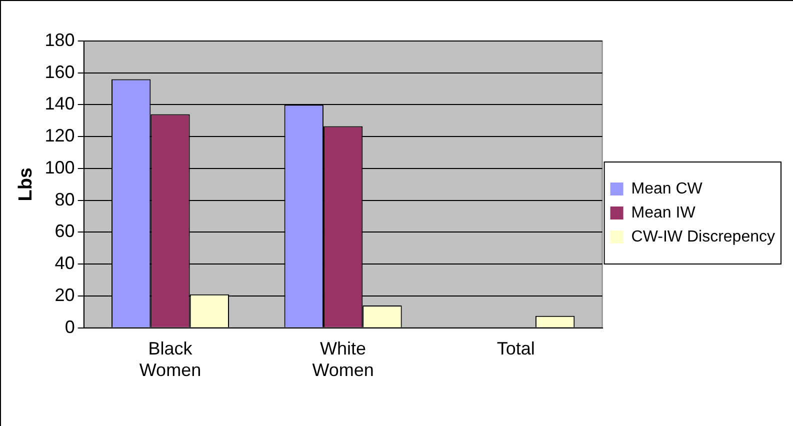 Image resolution: width=793 pixels, height=426 pixels. Describe the element at coordinates (59, 167) in the screenshot. I see `y-tick-label: 100` at that location.